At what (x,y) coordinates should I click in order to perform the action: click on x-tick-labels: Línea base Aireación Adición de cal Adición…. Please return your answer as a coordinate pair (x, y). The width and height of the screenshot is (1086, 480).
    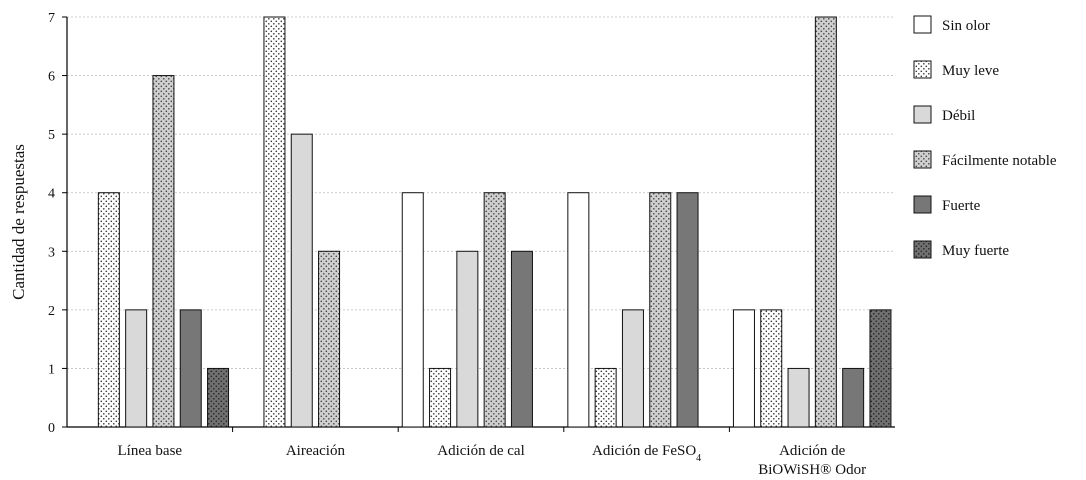
    Looking at the image, I should click on (492, 460).